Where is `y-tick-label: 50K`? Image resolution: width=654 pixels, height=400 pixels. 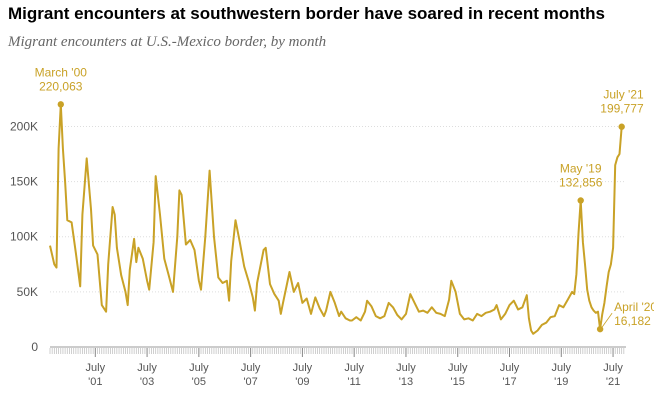
y-tick-label: 50K is located at coordinates (27, 292).